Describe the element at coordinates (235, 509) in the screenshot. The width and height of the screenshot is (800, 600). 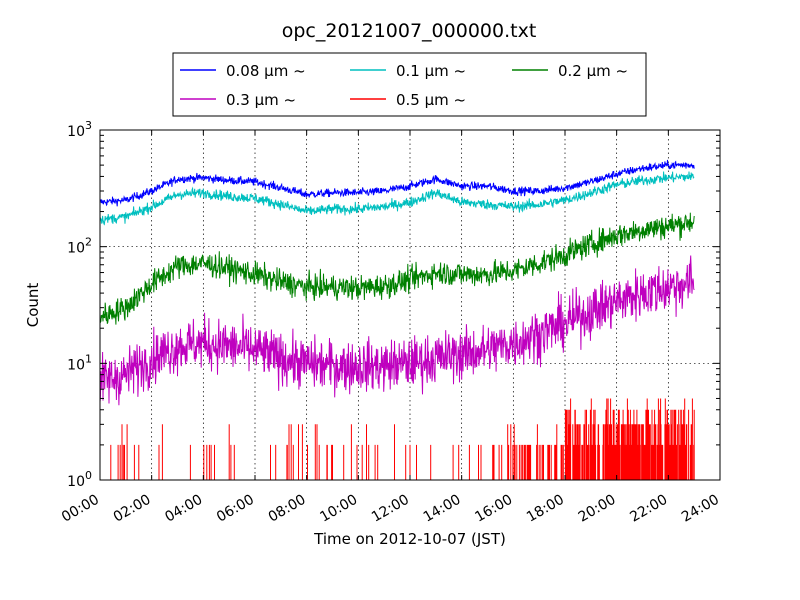
I see `x-tick-label: 06:00` at that location.